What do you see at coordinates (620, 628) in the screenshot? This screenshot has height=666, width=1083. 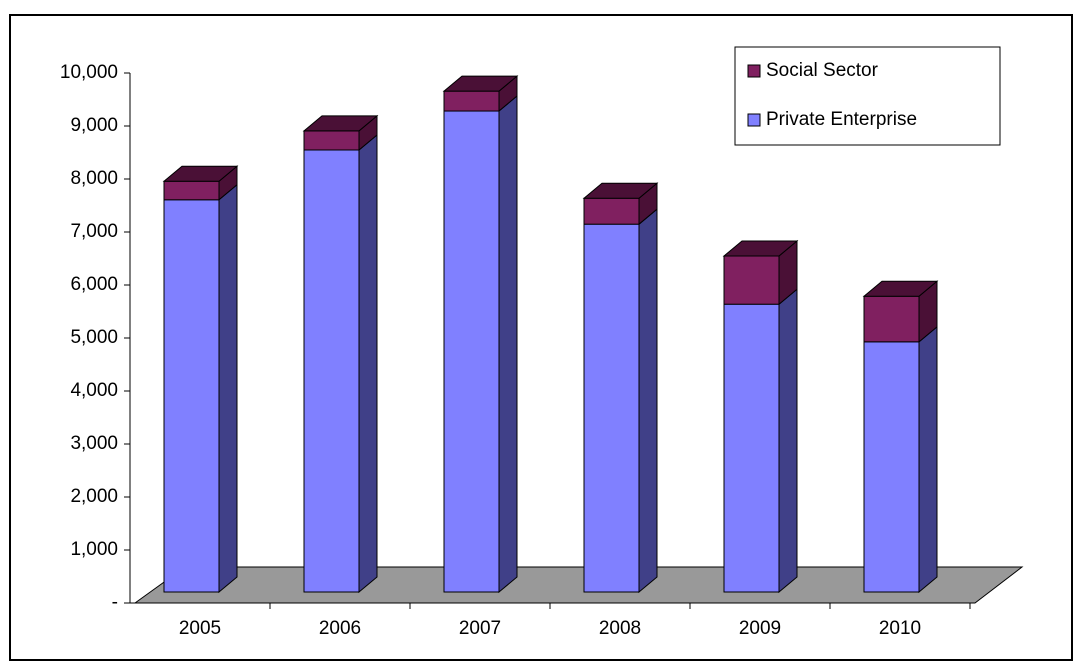 I see `x-tick-label: 2008` at bounding box center [620, 628].